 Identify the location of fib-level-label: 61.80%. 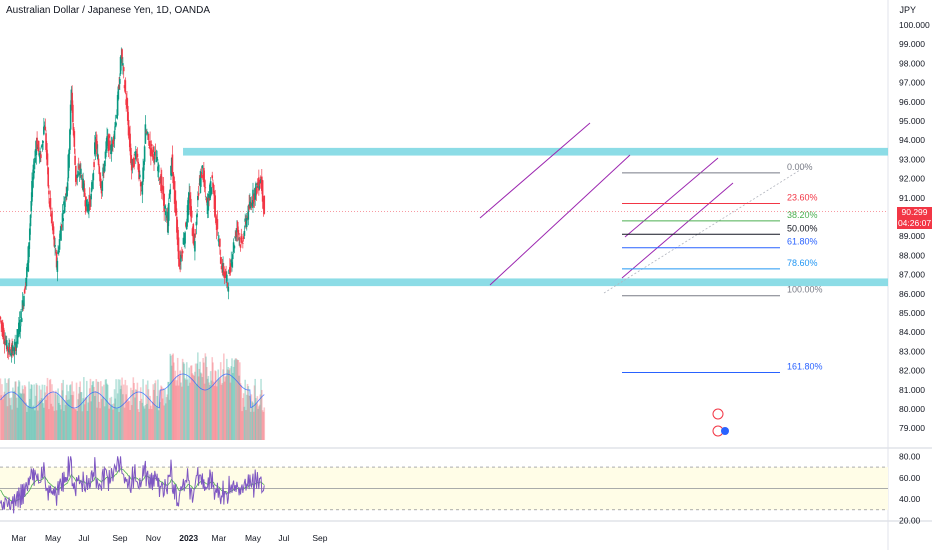
(802, 242).